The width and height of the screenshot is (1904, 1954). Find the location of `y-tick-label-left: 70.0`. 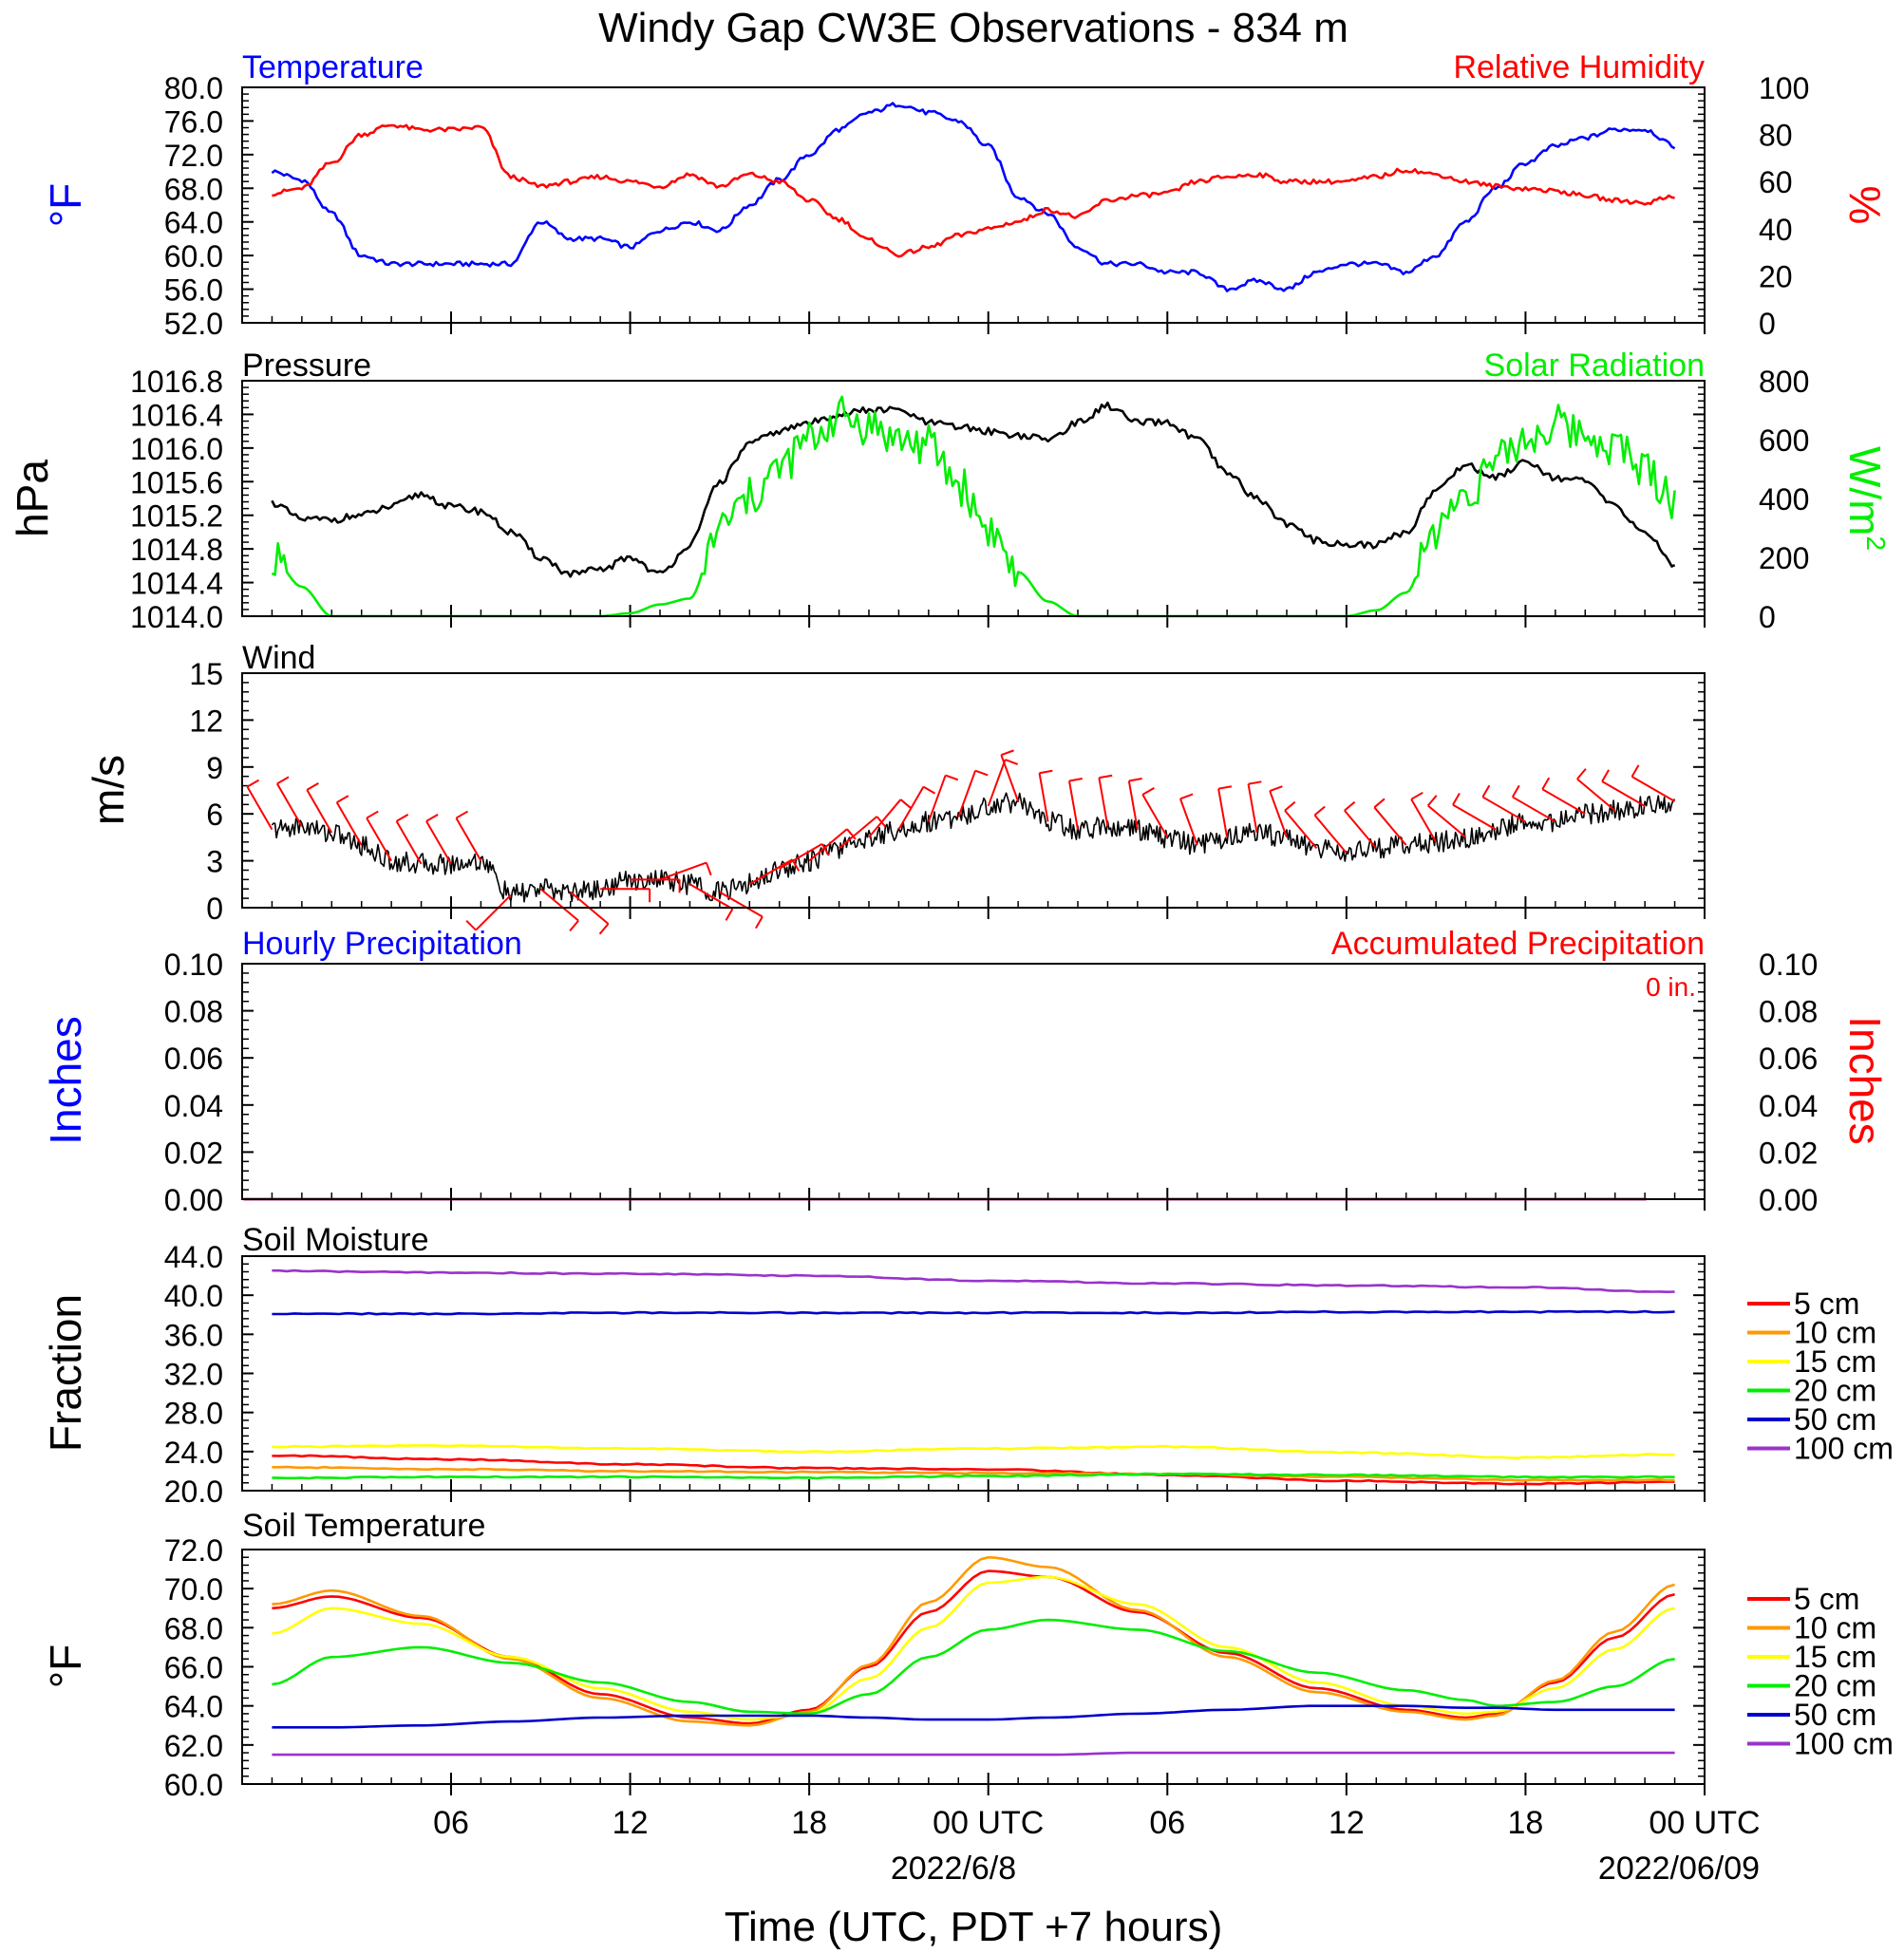

y-tick-label-left: 70.0 is located at coordinates (194, 1589).